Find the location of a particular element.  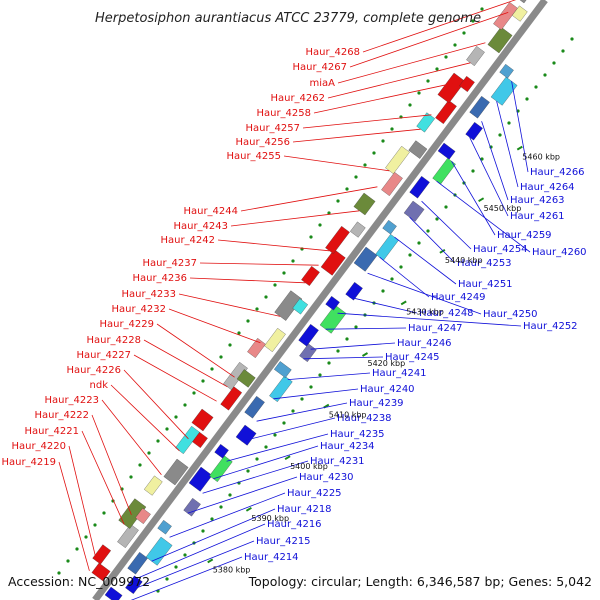

reverse-gene-label: Haur_4239 is located at coordinates (376, 403).